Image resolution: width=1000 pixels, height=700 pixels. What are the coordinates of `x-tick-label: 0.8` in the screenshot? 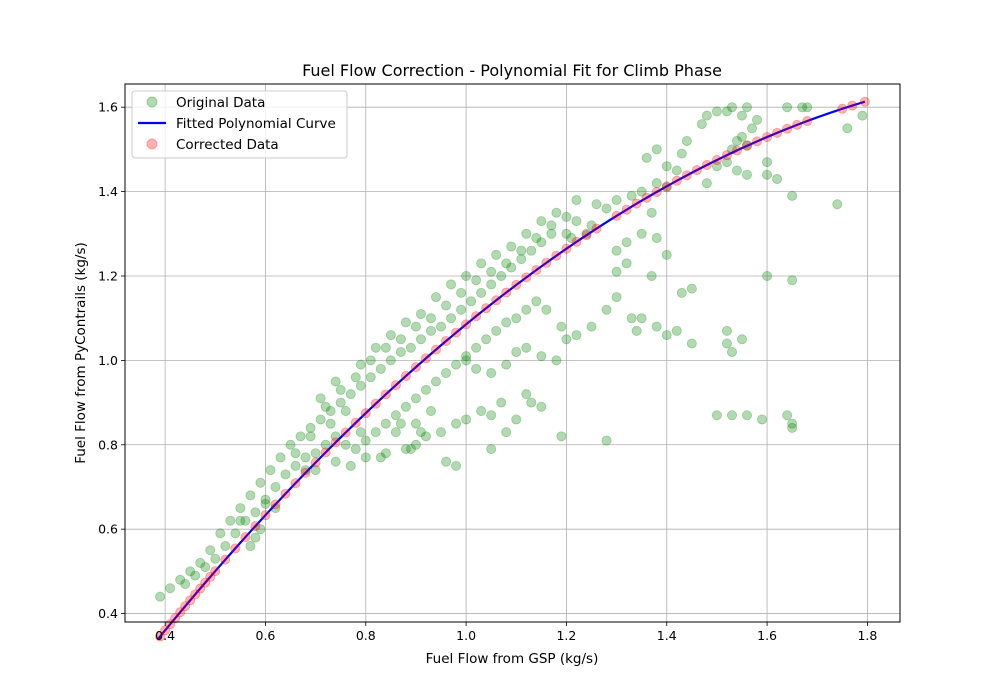 It's located at (366, 635).